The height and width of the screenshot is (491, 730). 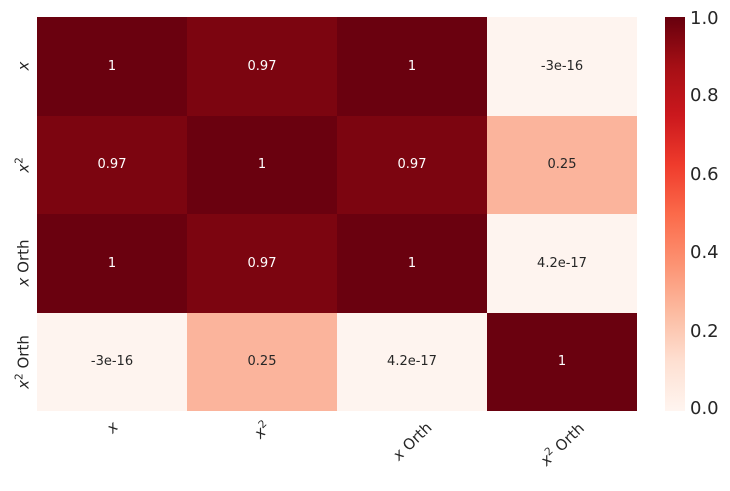 I want to click on x-tick-label-x2-orth: x2 Orth, so click(x=562, y=444).